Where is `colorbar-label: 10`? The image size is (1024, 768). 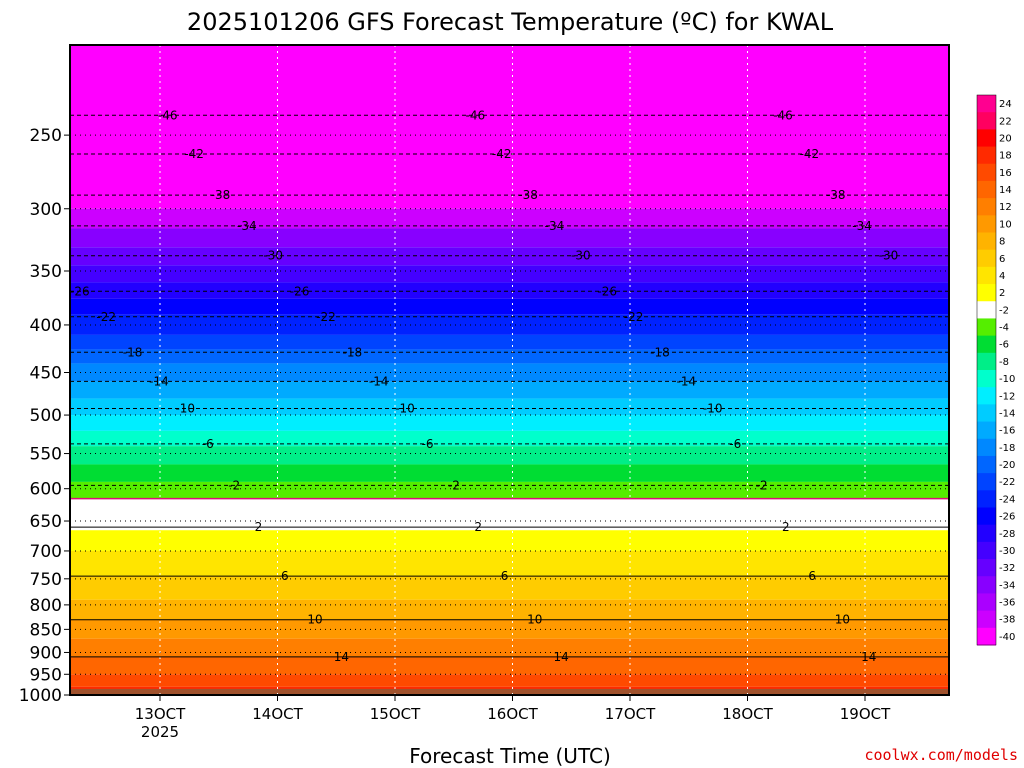 colorbar-label: 10 is located at coordinates (1005, 224).